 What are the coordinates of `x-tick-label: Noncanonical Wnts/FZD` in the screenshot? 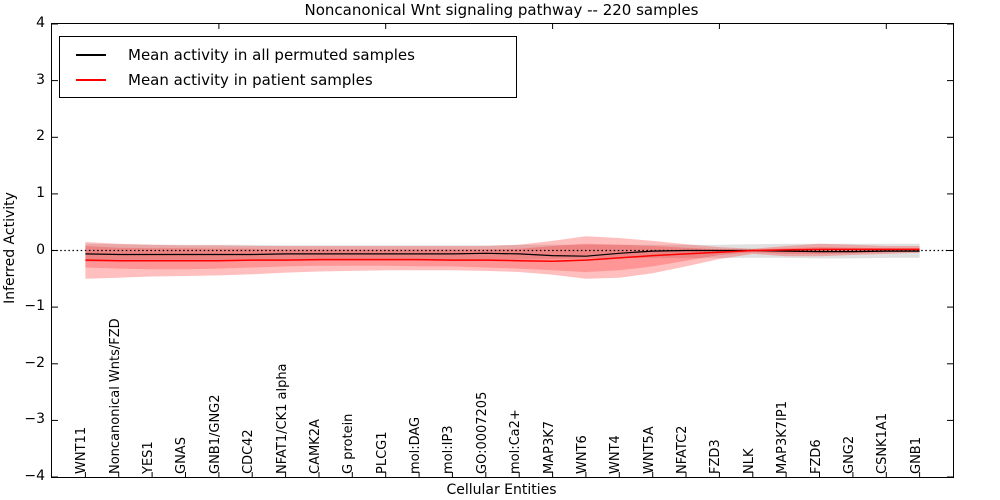 It's located at (115, 396).